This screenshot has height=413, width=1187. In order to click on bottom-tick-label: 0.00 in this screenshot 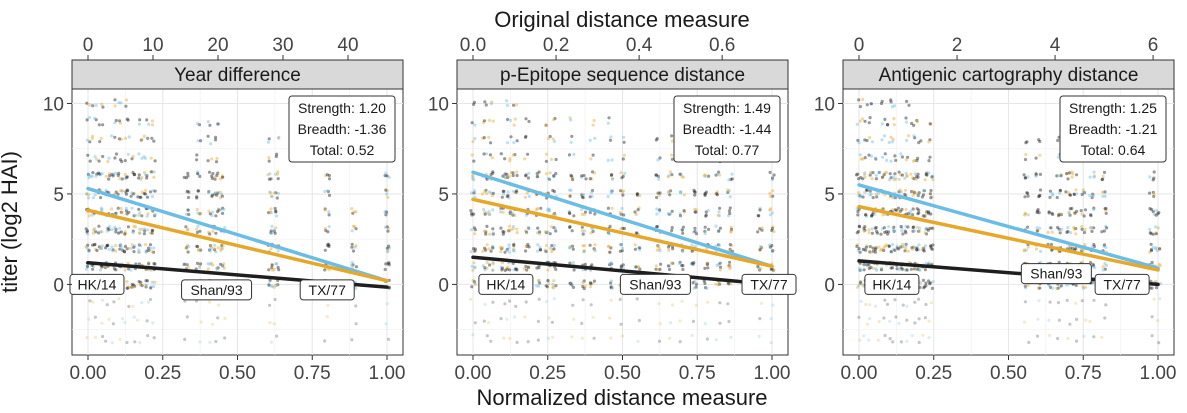, I will do `click(859, 373)`.